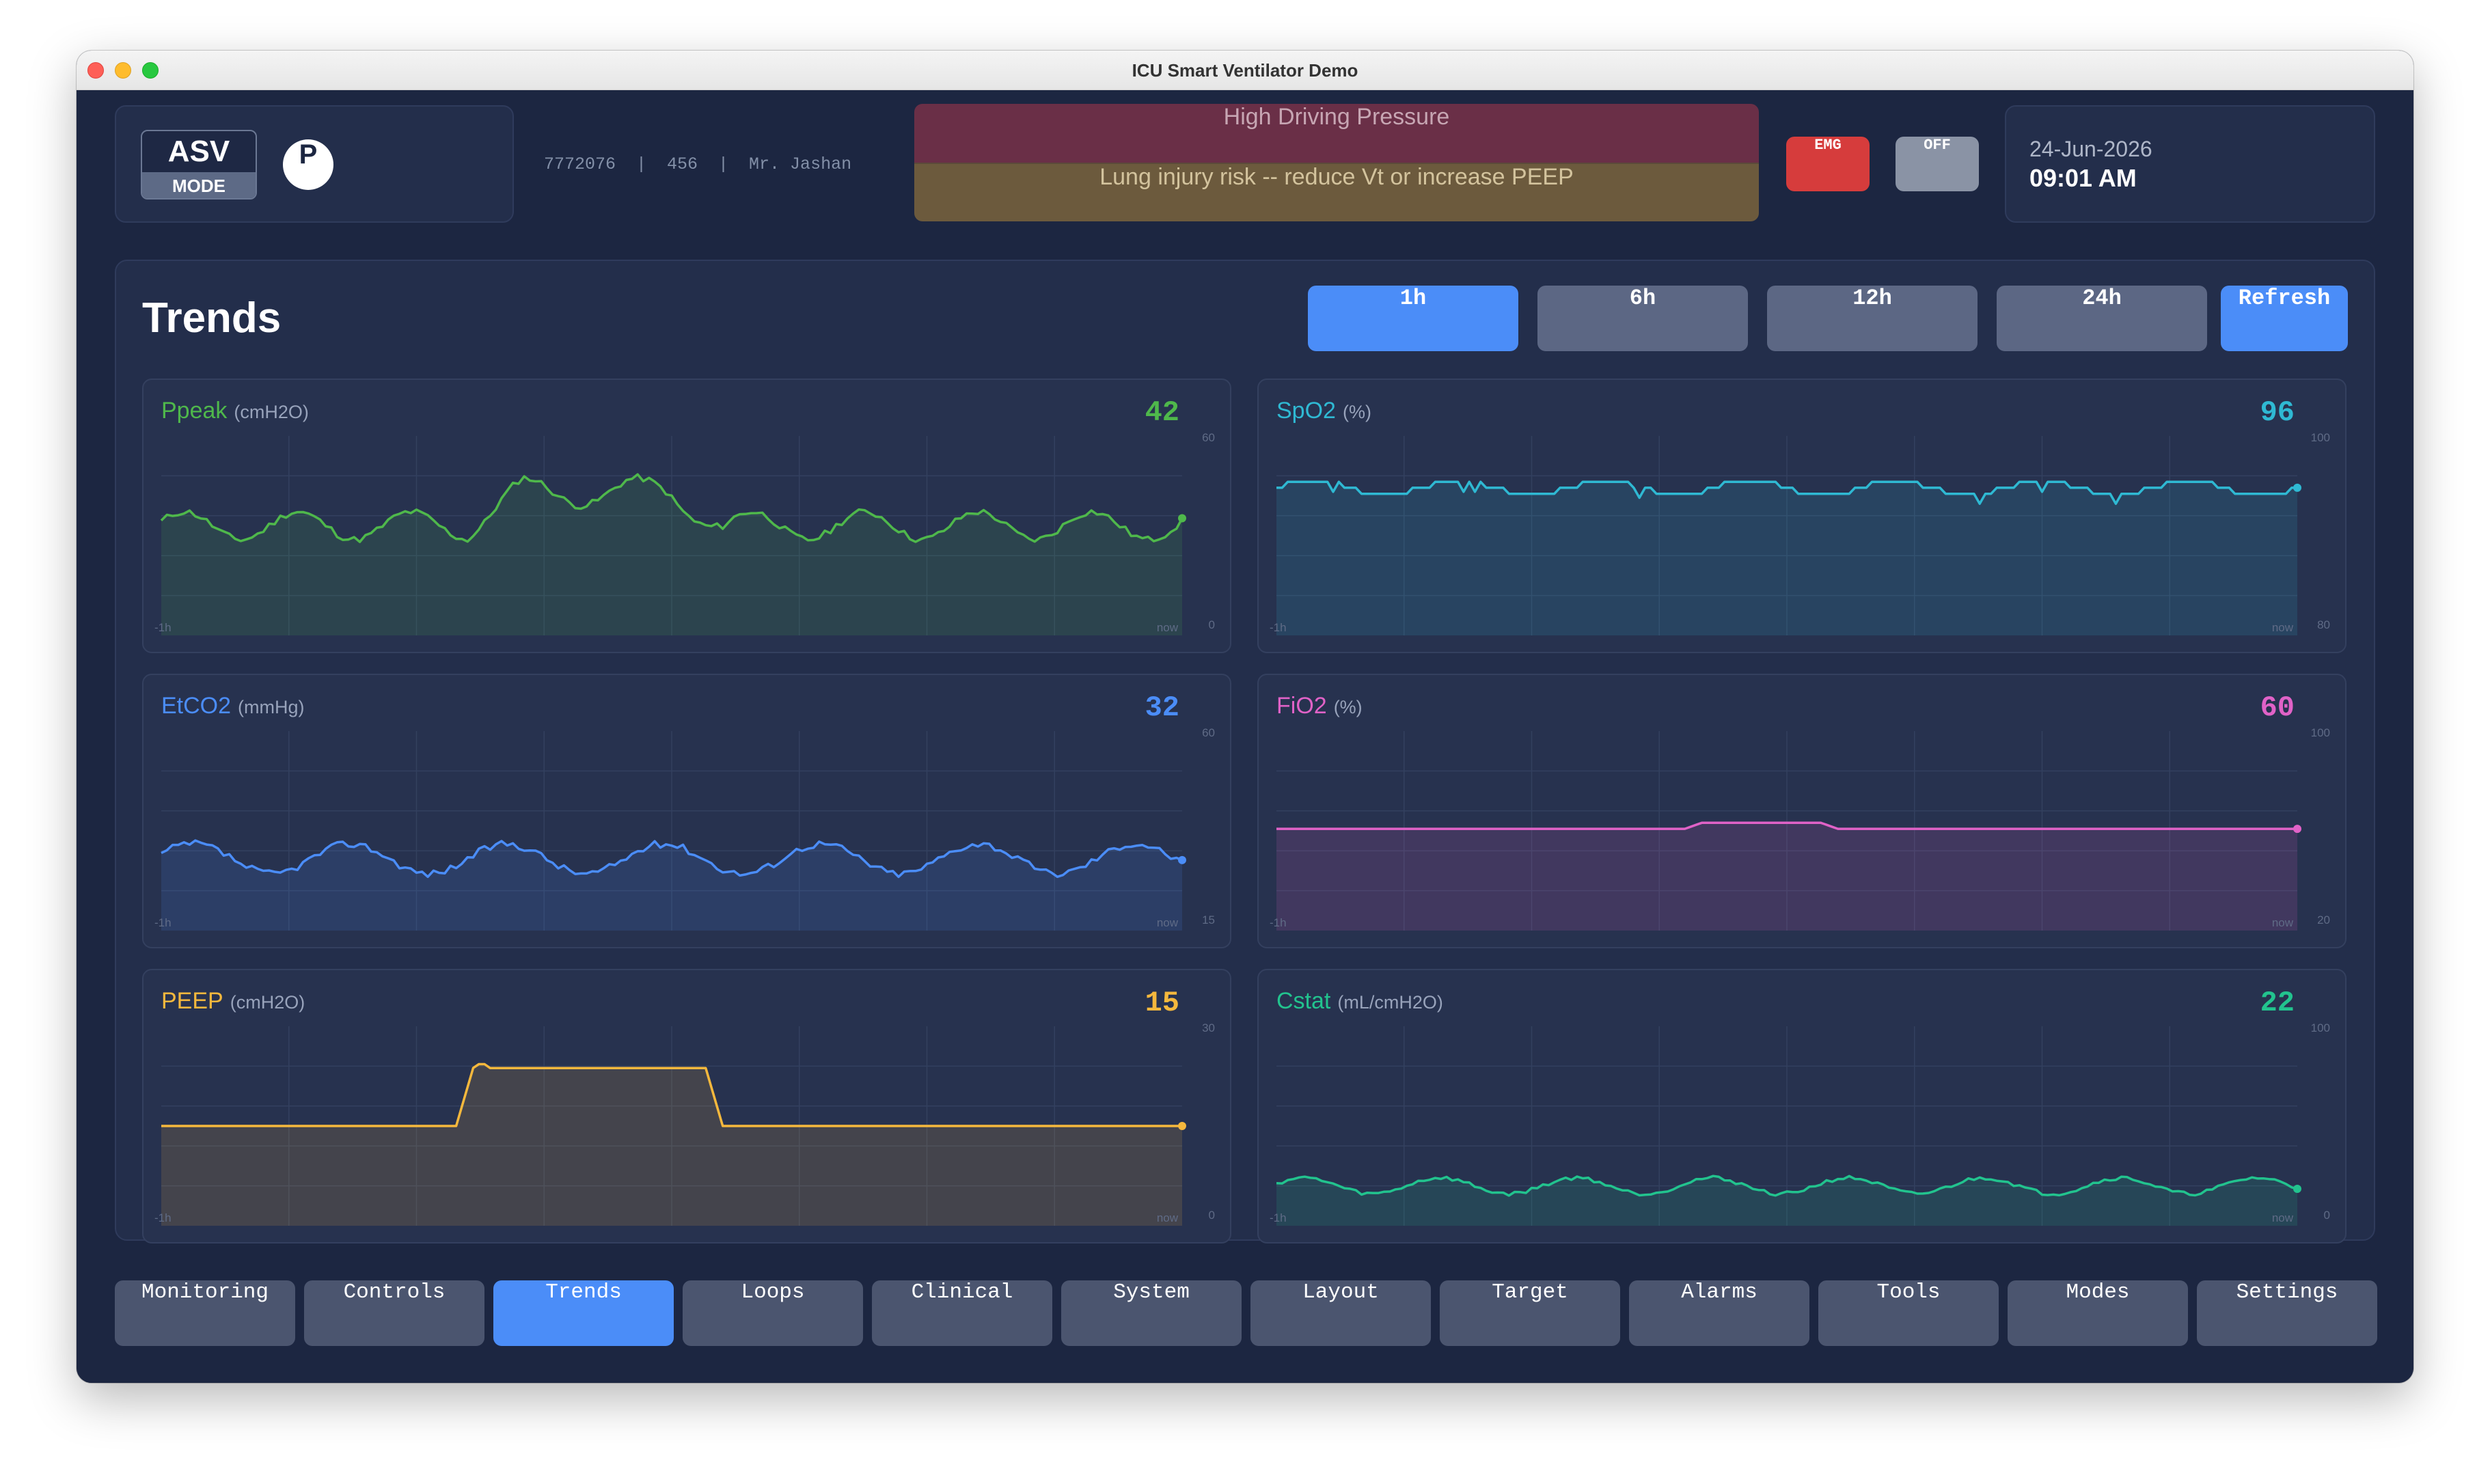 The width and height of the screenshot is (2490, 1484). I want to click on trend-chart-etco2: 60 15 -1h now, so click(684, 828).